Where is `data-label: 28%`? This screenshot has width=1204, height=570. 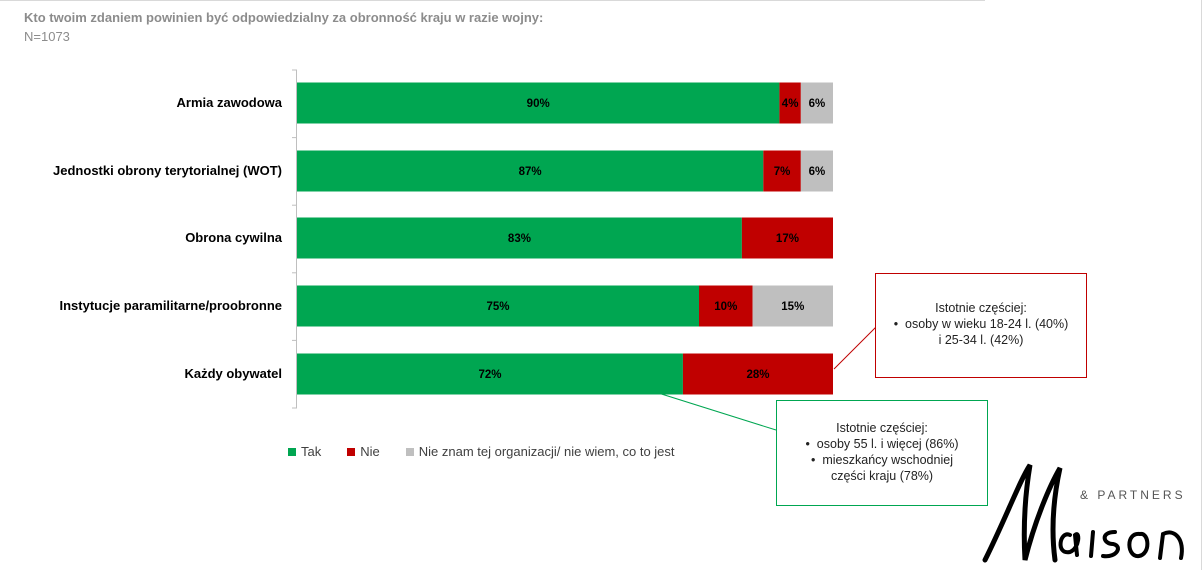 data-label: 28% is located at coordinates (757, 375).